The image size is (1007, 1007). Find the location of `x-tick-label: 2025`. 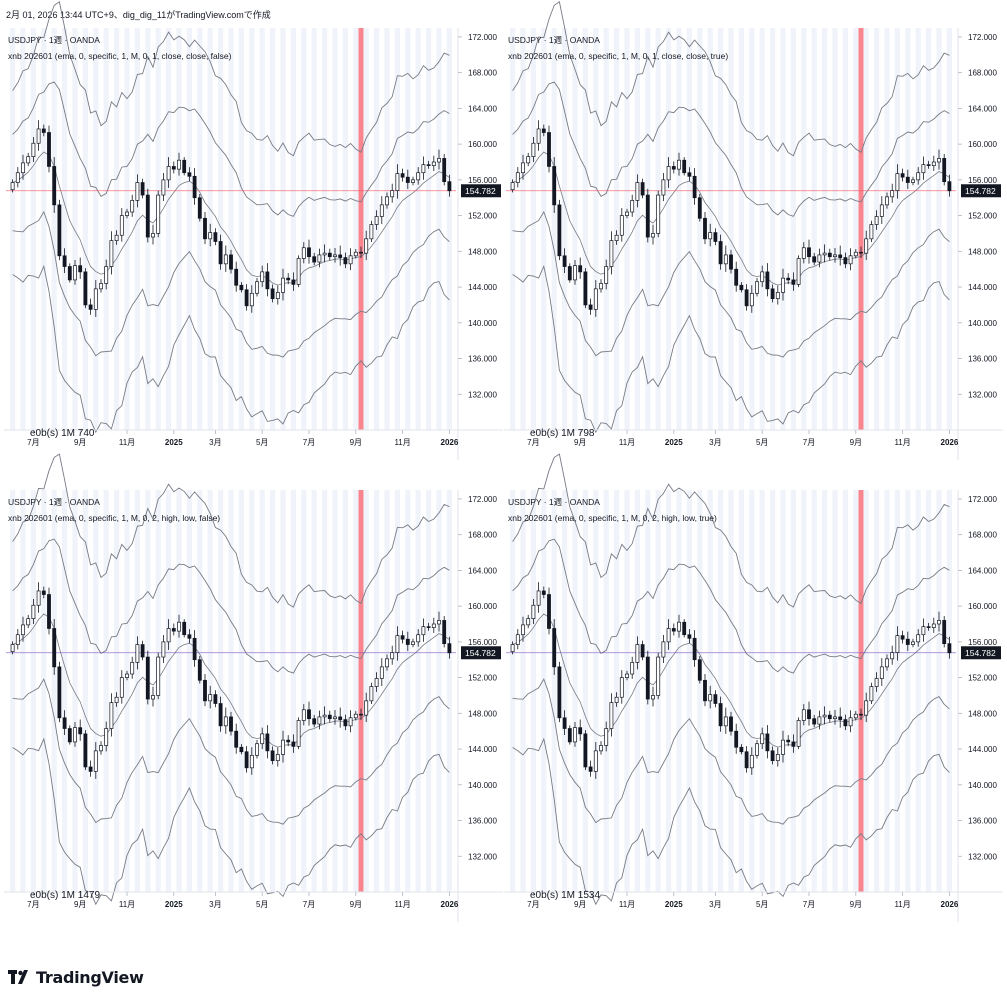

x-tick-label: 2025 is located at coordinates (674, 904).